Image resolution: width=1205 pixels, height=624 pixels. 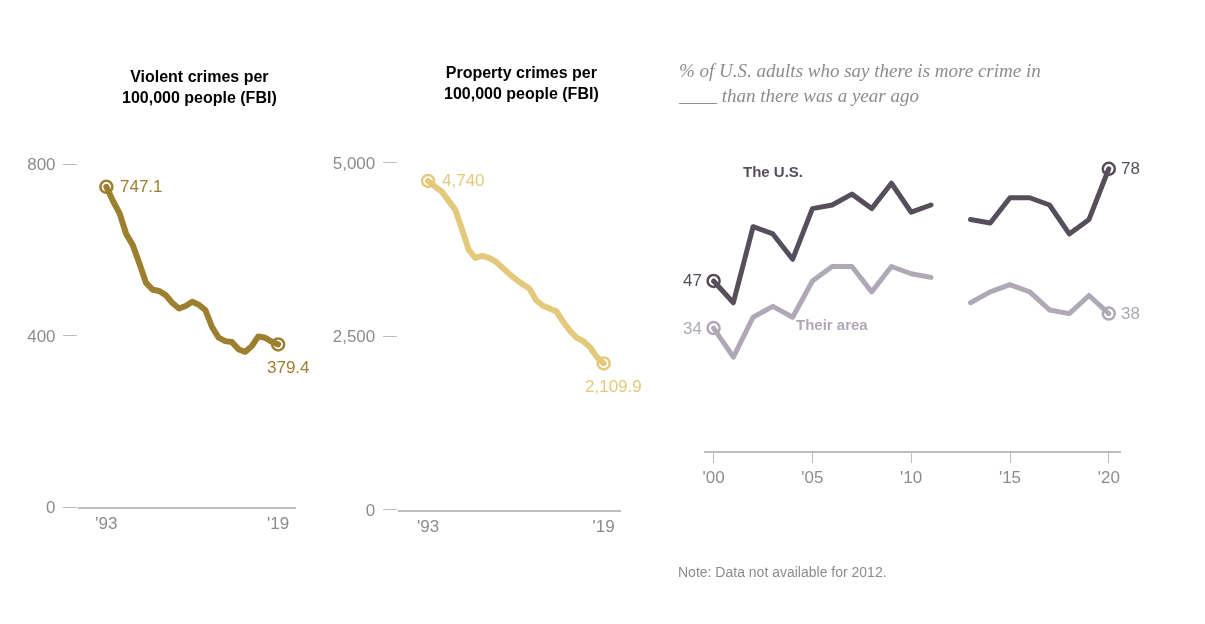 What do you see at coordinates (1130, 168) in the screenshot?
I see `data-label: 78` at bounding box center [1130, 168].